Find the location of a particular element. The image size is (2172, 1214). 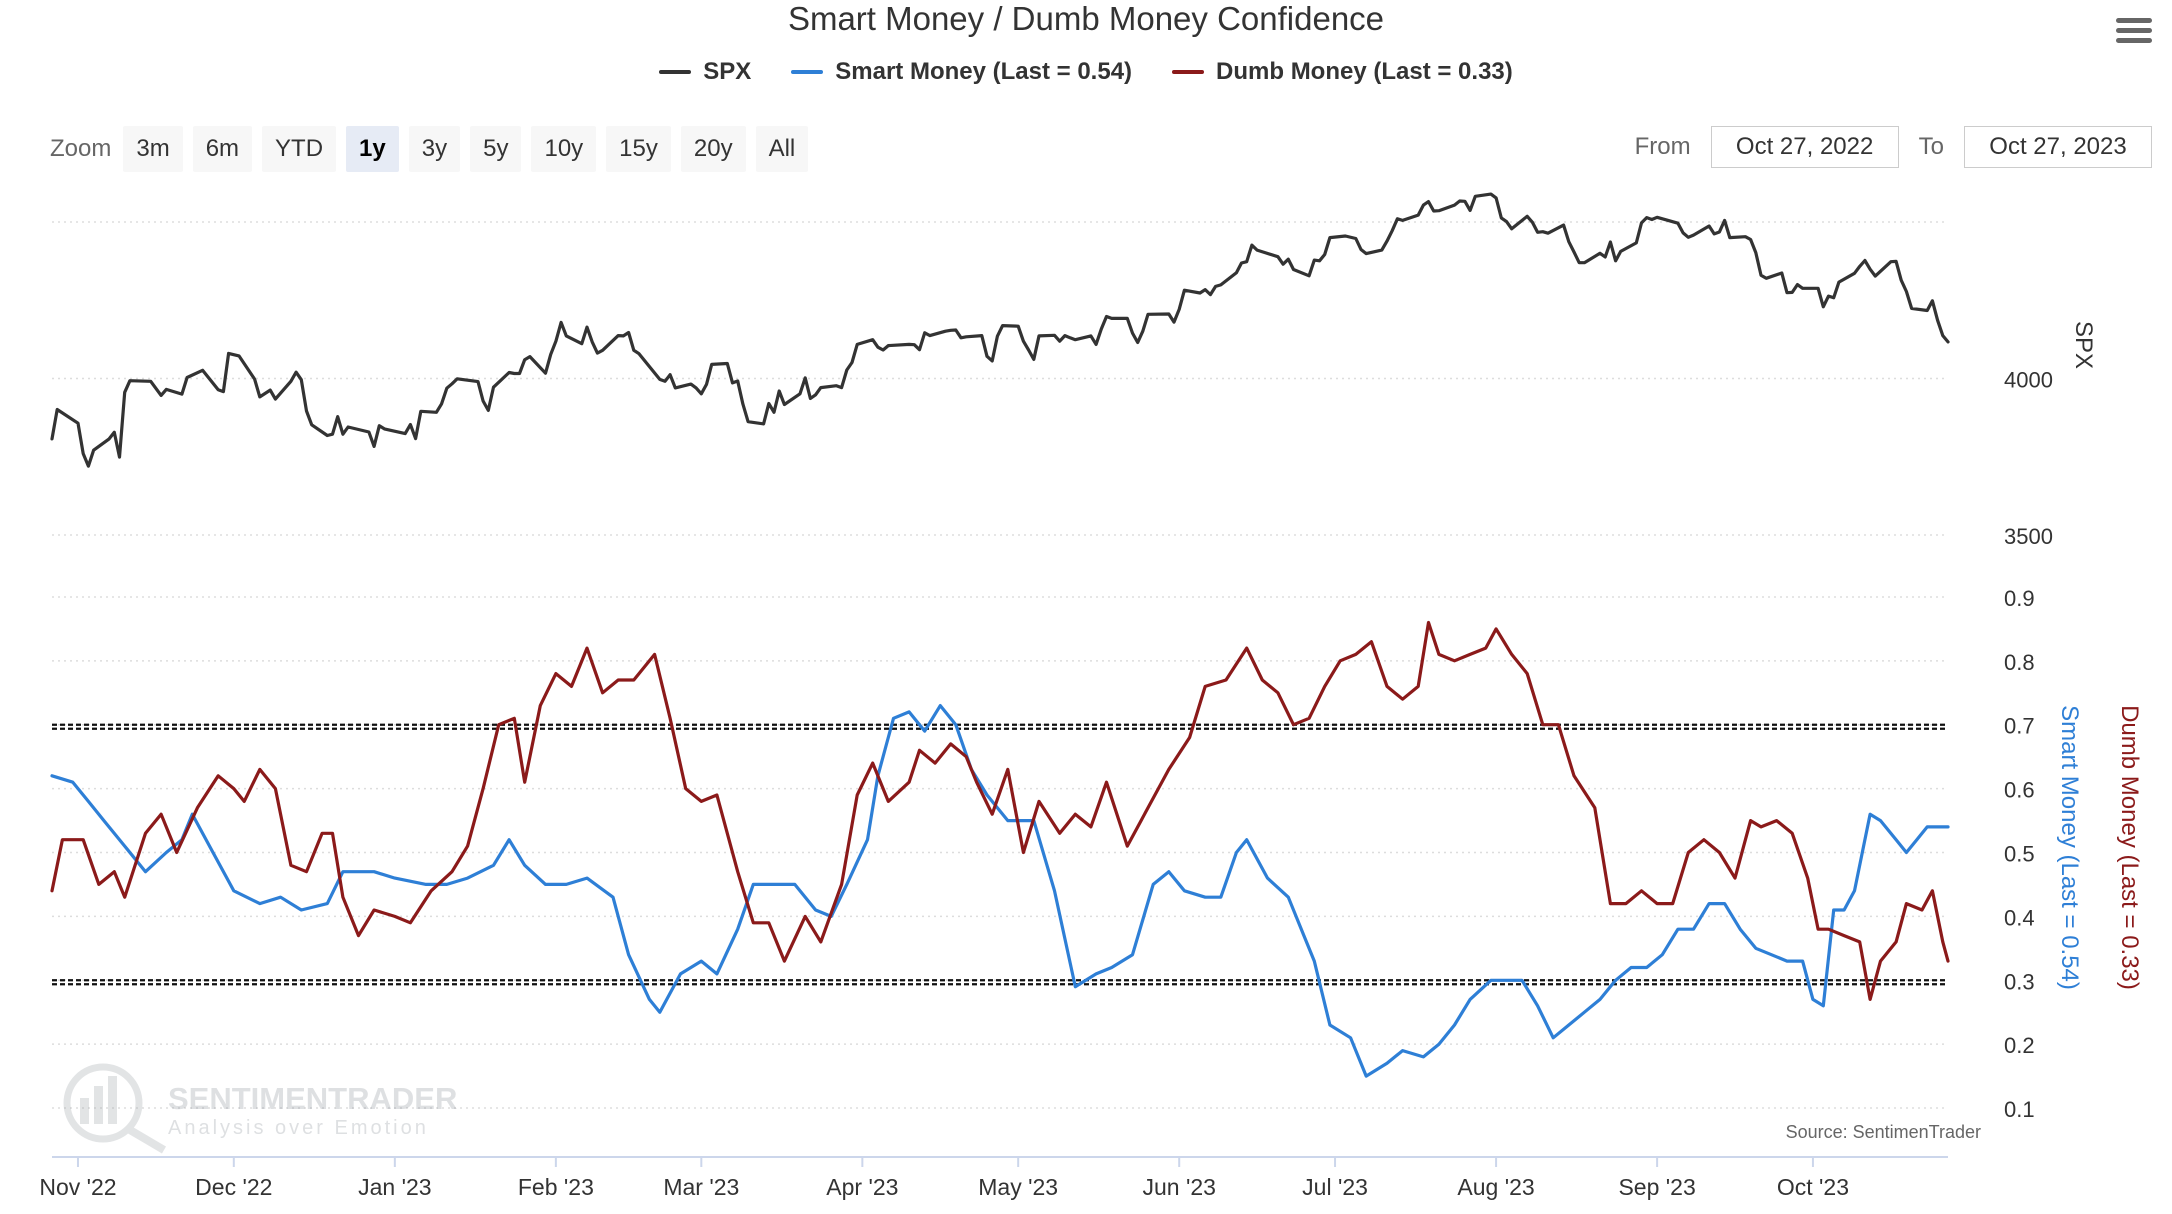

legend-label-spx: SPX is located at coordinates (727, 71).